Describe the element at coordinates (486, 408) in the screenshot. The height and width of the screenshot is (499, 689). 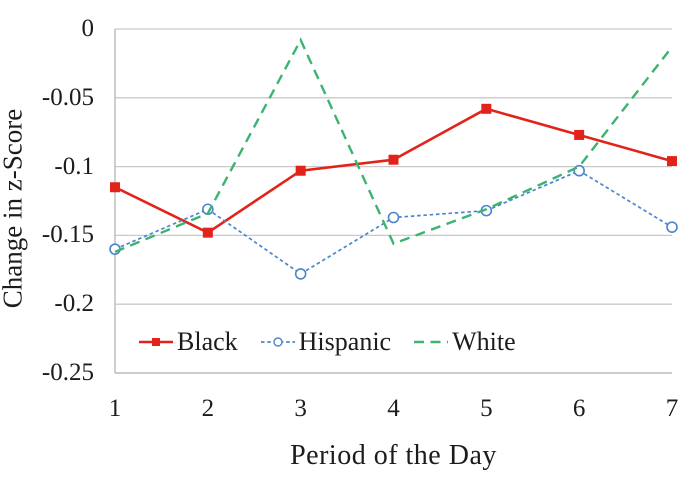
I see `x-tick-label: 5` at that location.